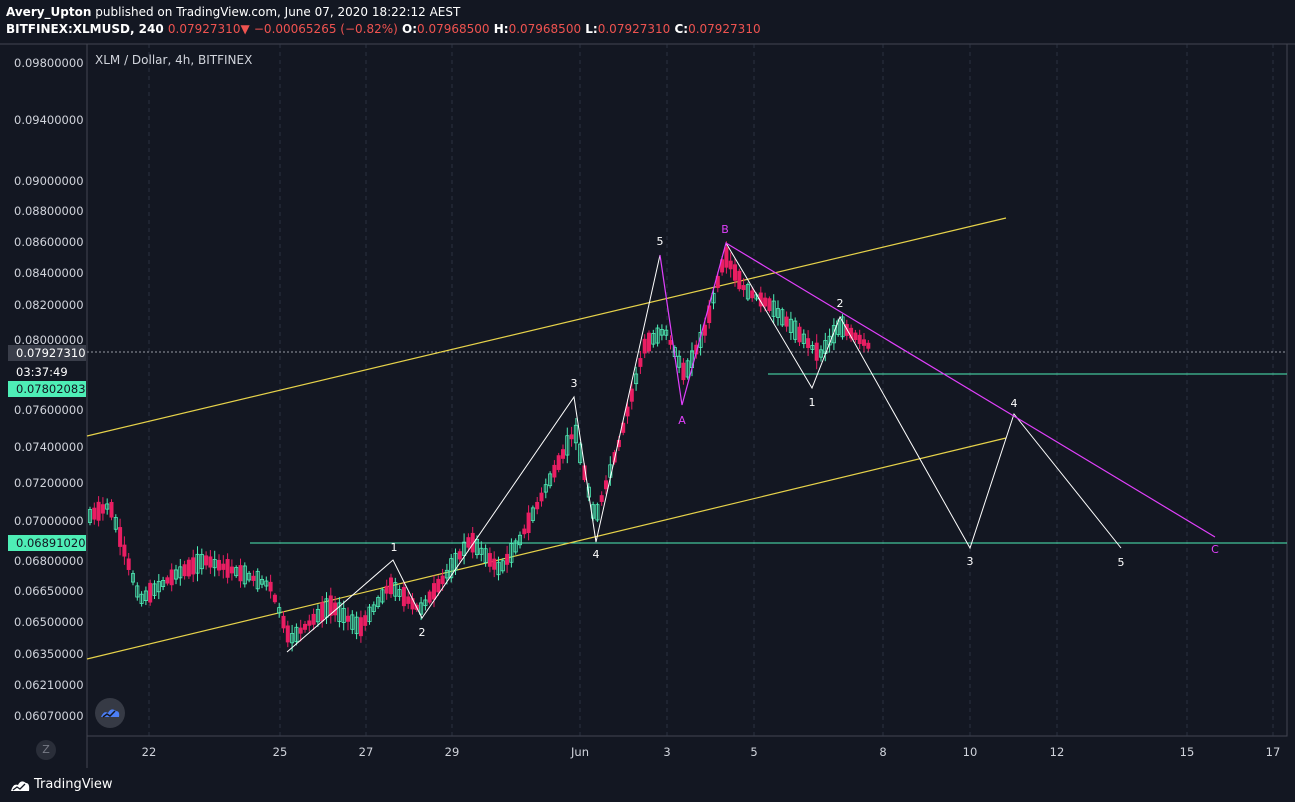 Image resolution: width=1295 pixels, height=802 pixels. Describe the element at coordinates (49, 410) in the screenshot. I see `price-tick-label: 0.07600000` at that location.